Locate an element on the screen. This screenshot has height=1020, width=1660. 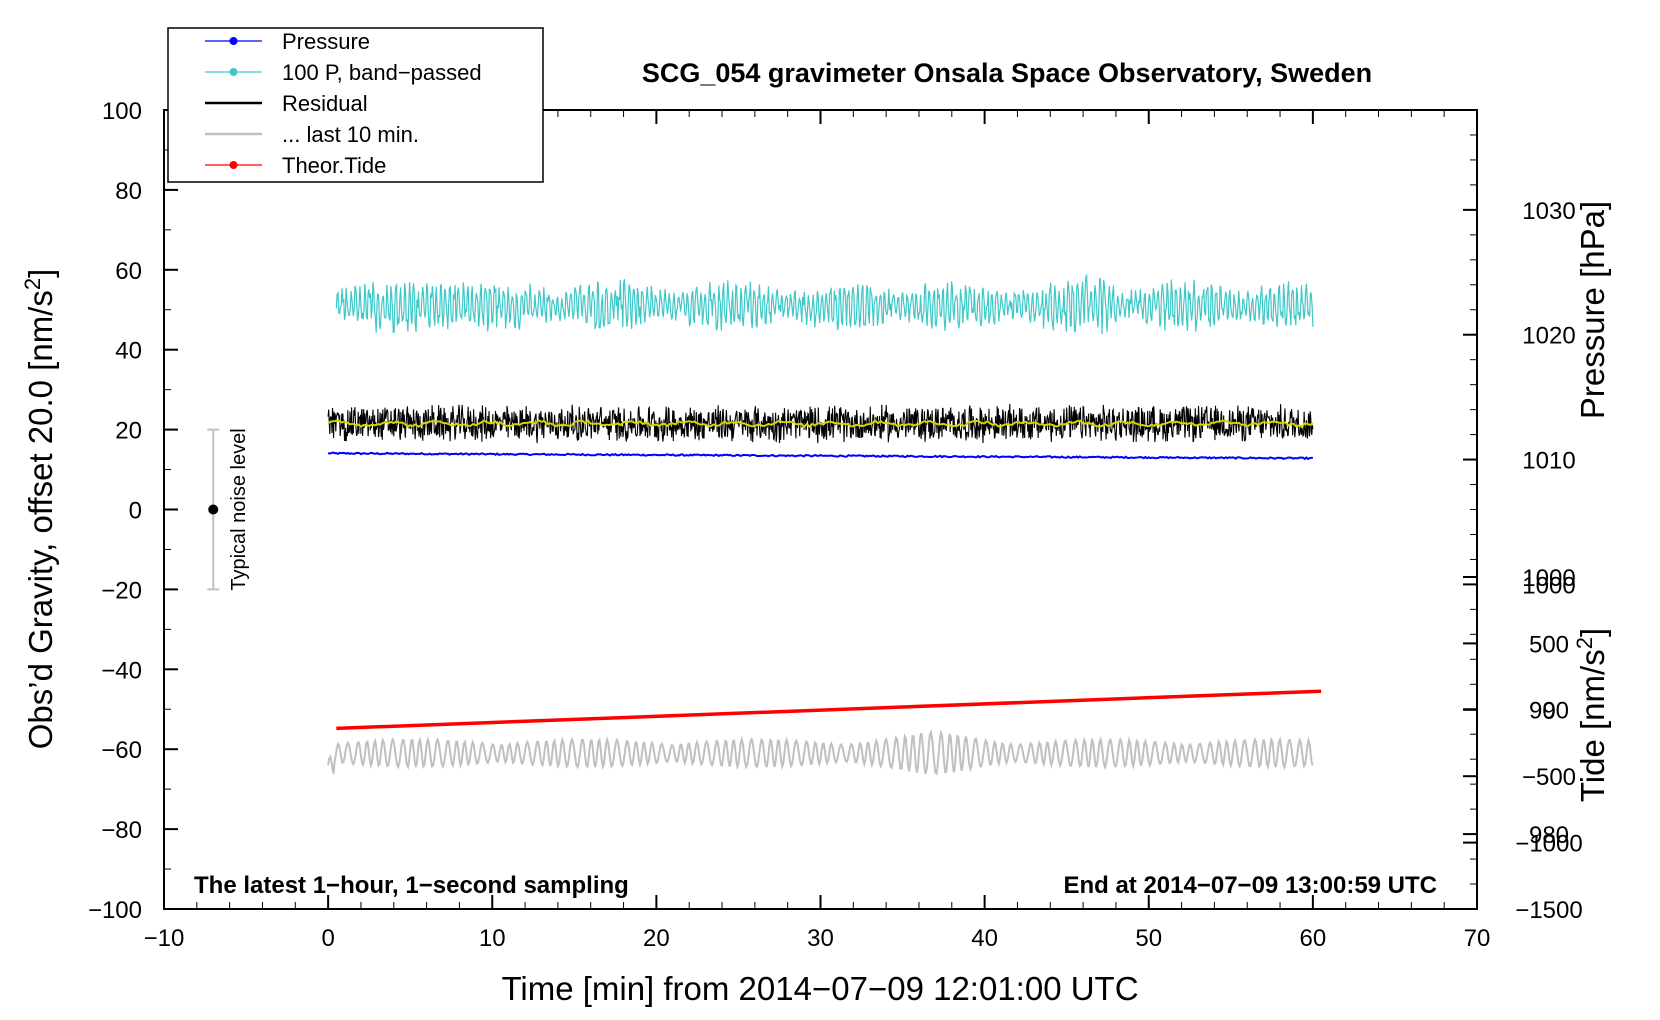
left-tick-label-5: 0 is located at coordinates (135, 511).